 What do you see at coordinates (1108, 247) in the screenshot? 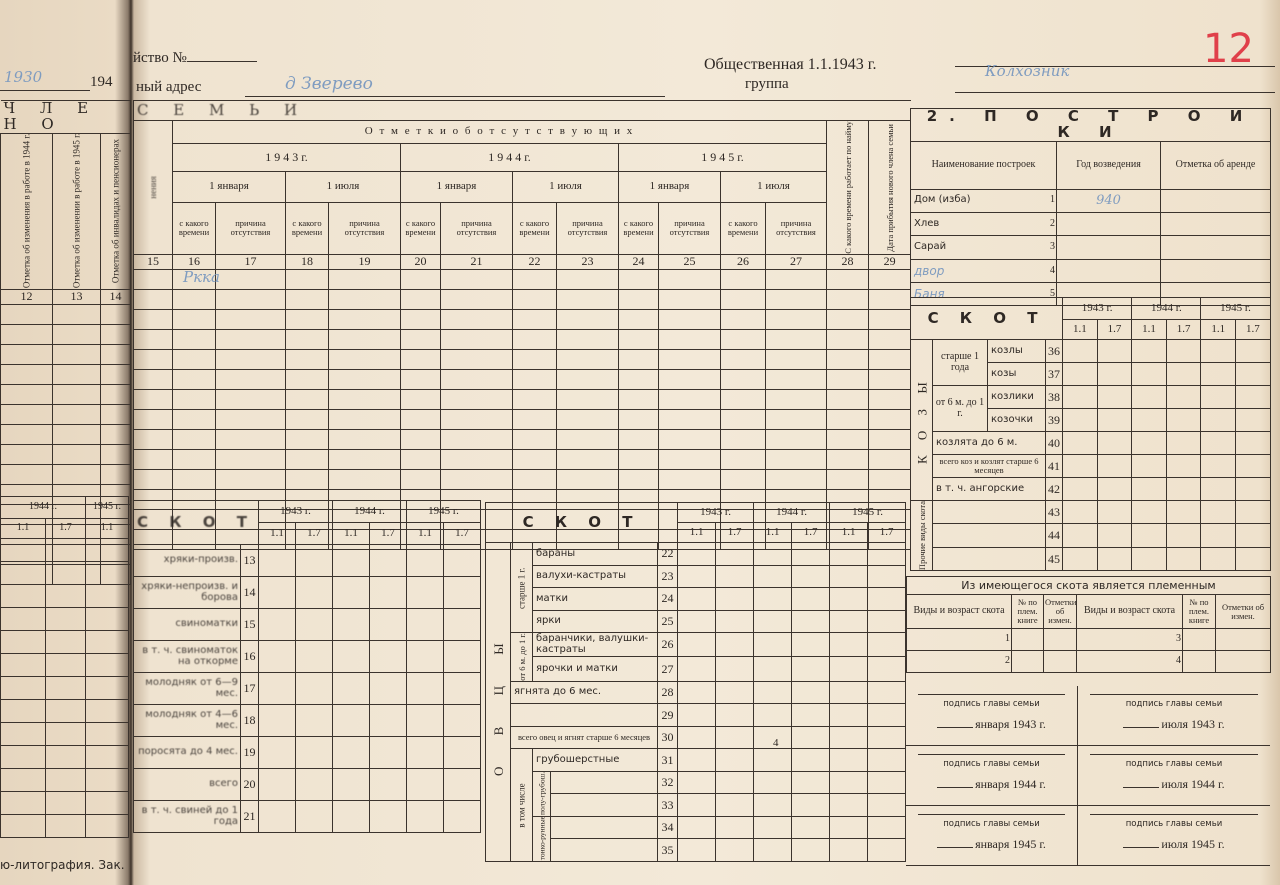
I see `building-year` at bounding box center [1108, 247].